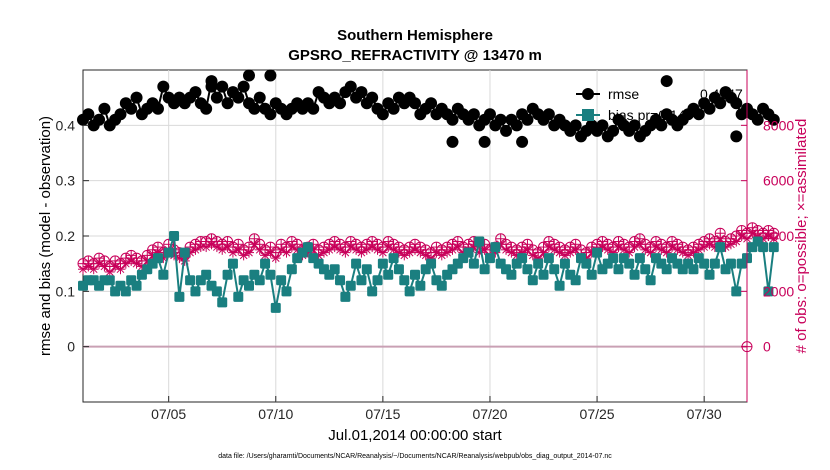  I want to click on x-tick-label: 07/20, so click(489, 414).